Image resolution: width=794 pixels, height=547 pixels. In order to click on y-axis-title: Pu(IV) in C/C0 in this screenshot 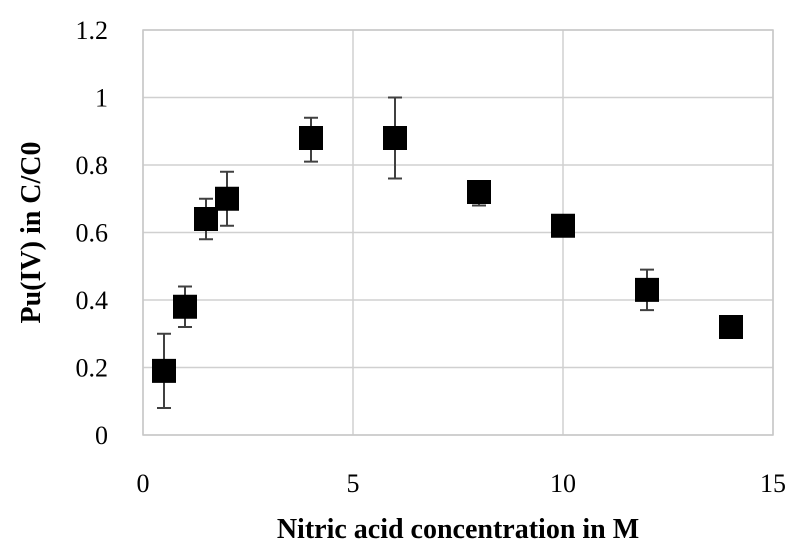, I will do `click(31, 232)`.